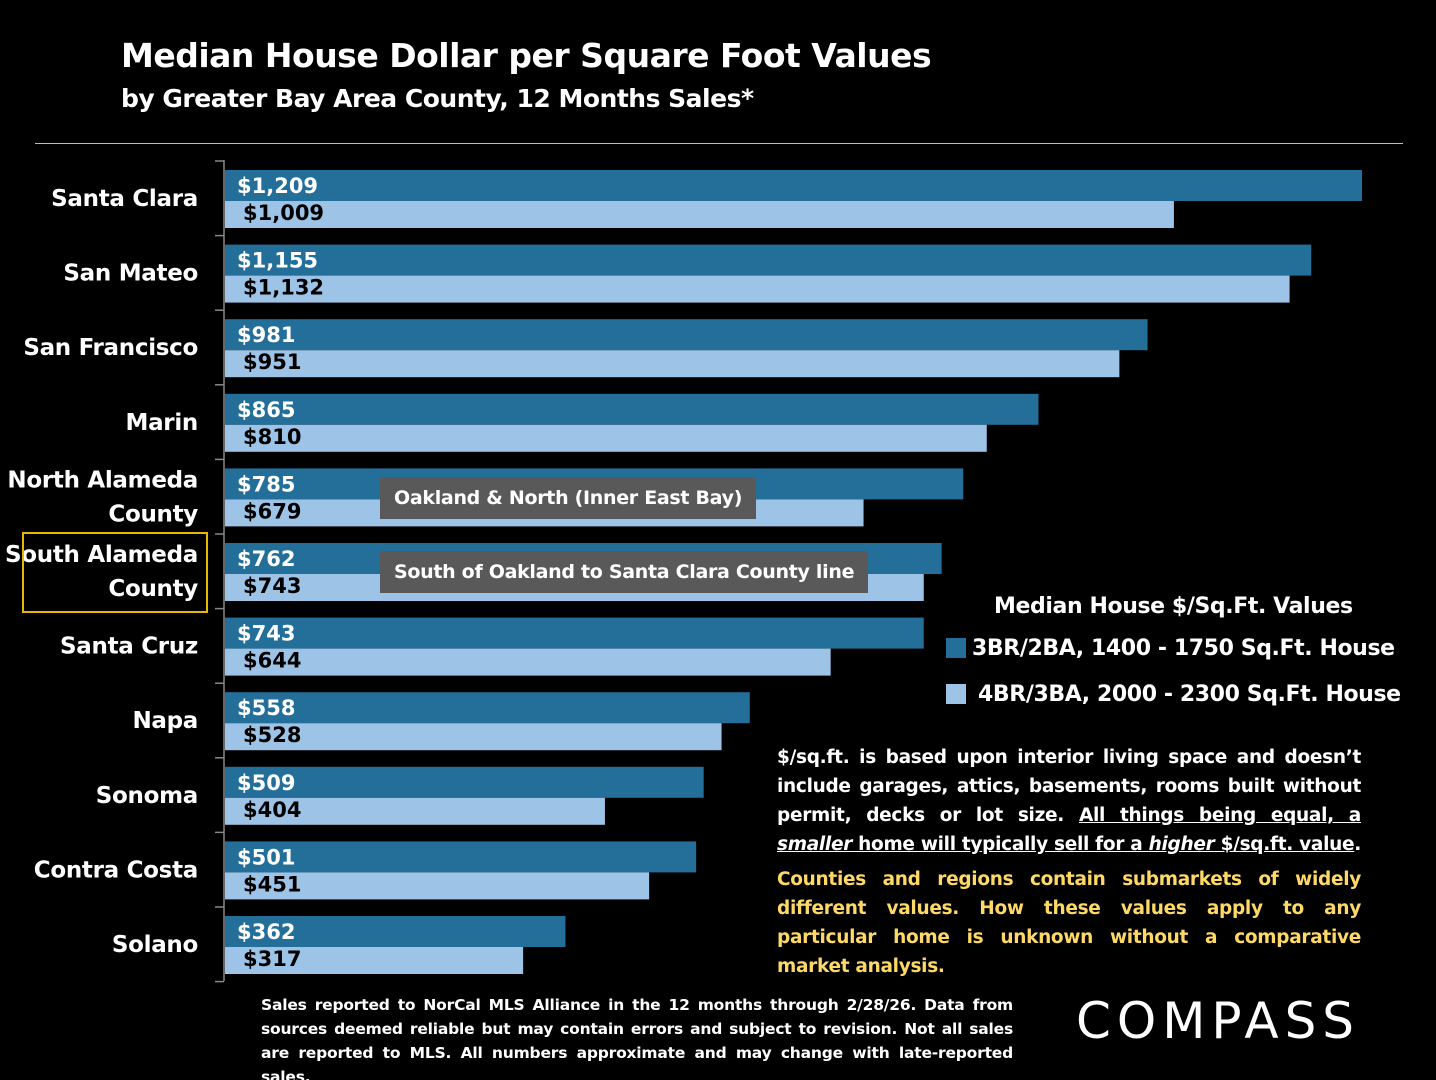 This screenshot has width=1436, height=1080. What do you see at coordinates (568, 498) in the screenshot?
I see `callout-north-alameda: Oakland & North (Inner East Bay)` at bounding box center [568, 498].